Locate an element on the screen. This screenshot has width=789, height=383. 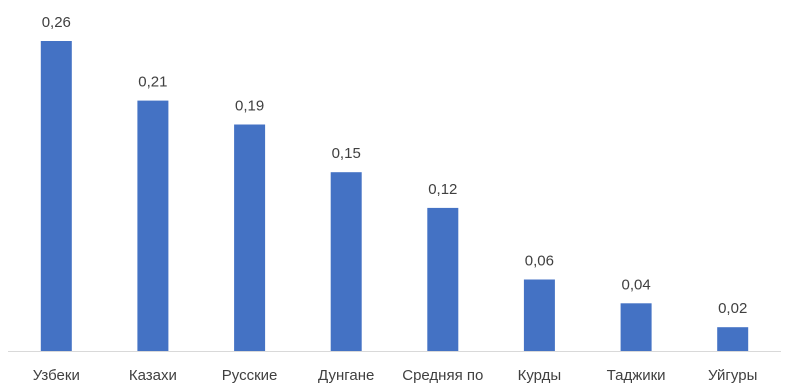
data-label-1: 0,26 is located at coordinates (56, 22).